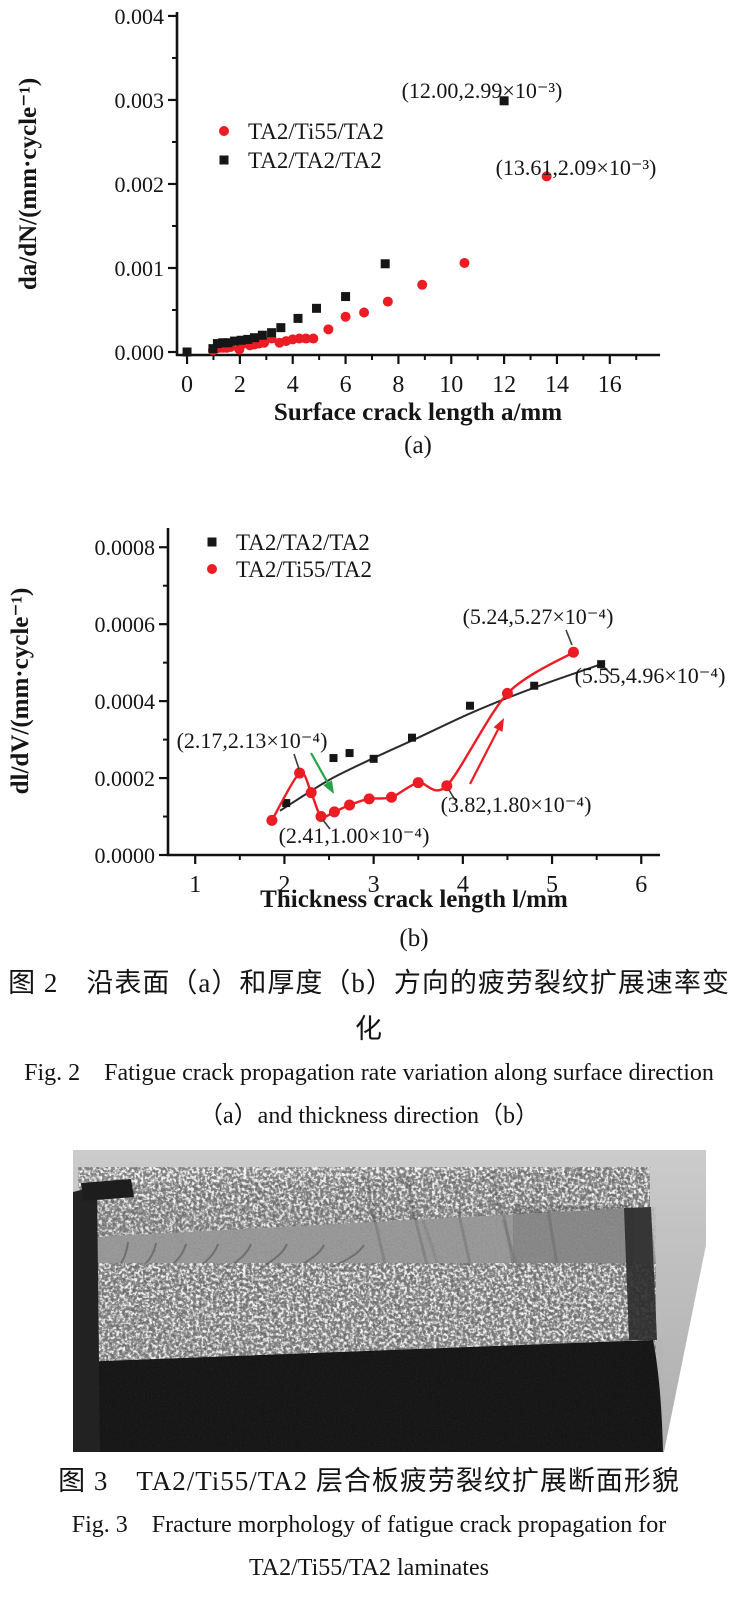  Describe the element at coordinates (640, 1273) in the screenshot. I see `photo-right-edge-wedge` at that location.